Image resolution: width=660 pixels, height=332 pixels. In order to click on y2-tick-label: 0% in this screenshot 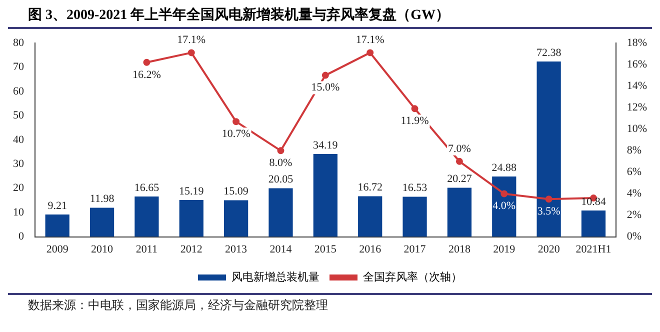, I will do `click(634, 236)`.